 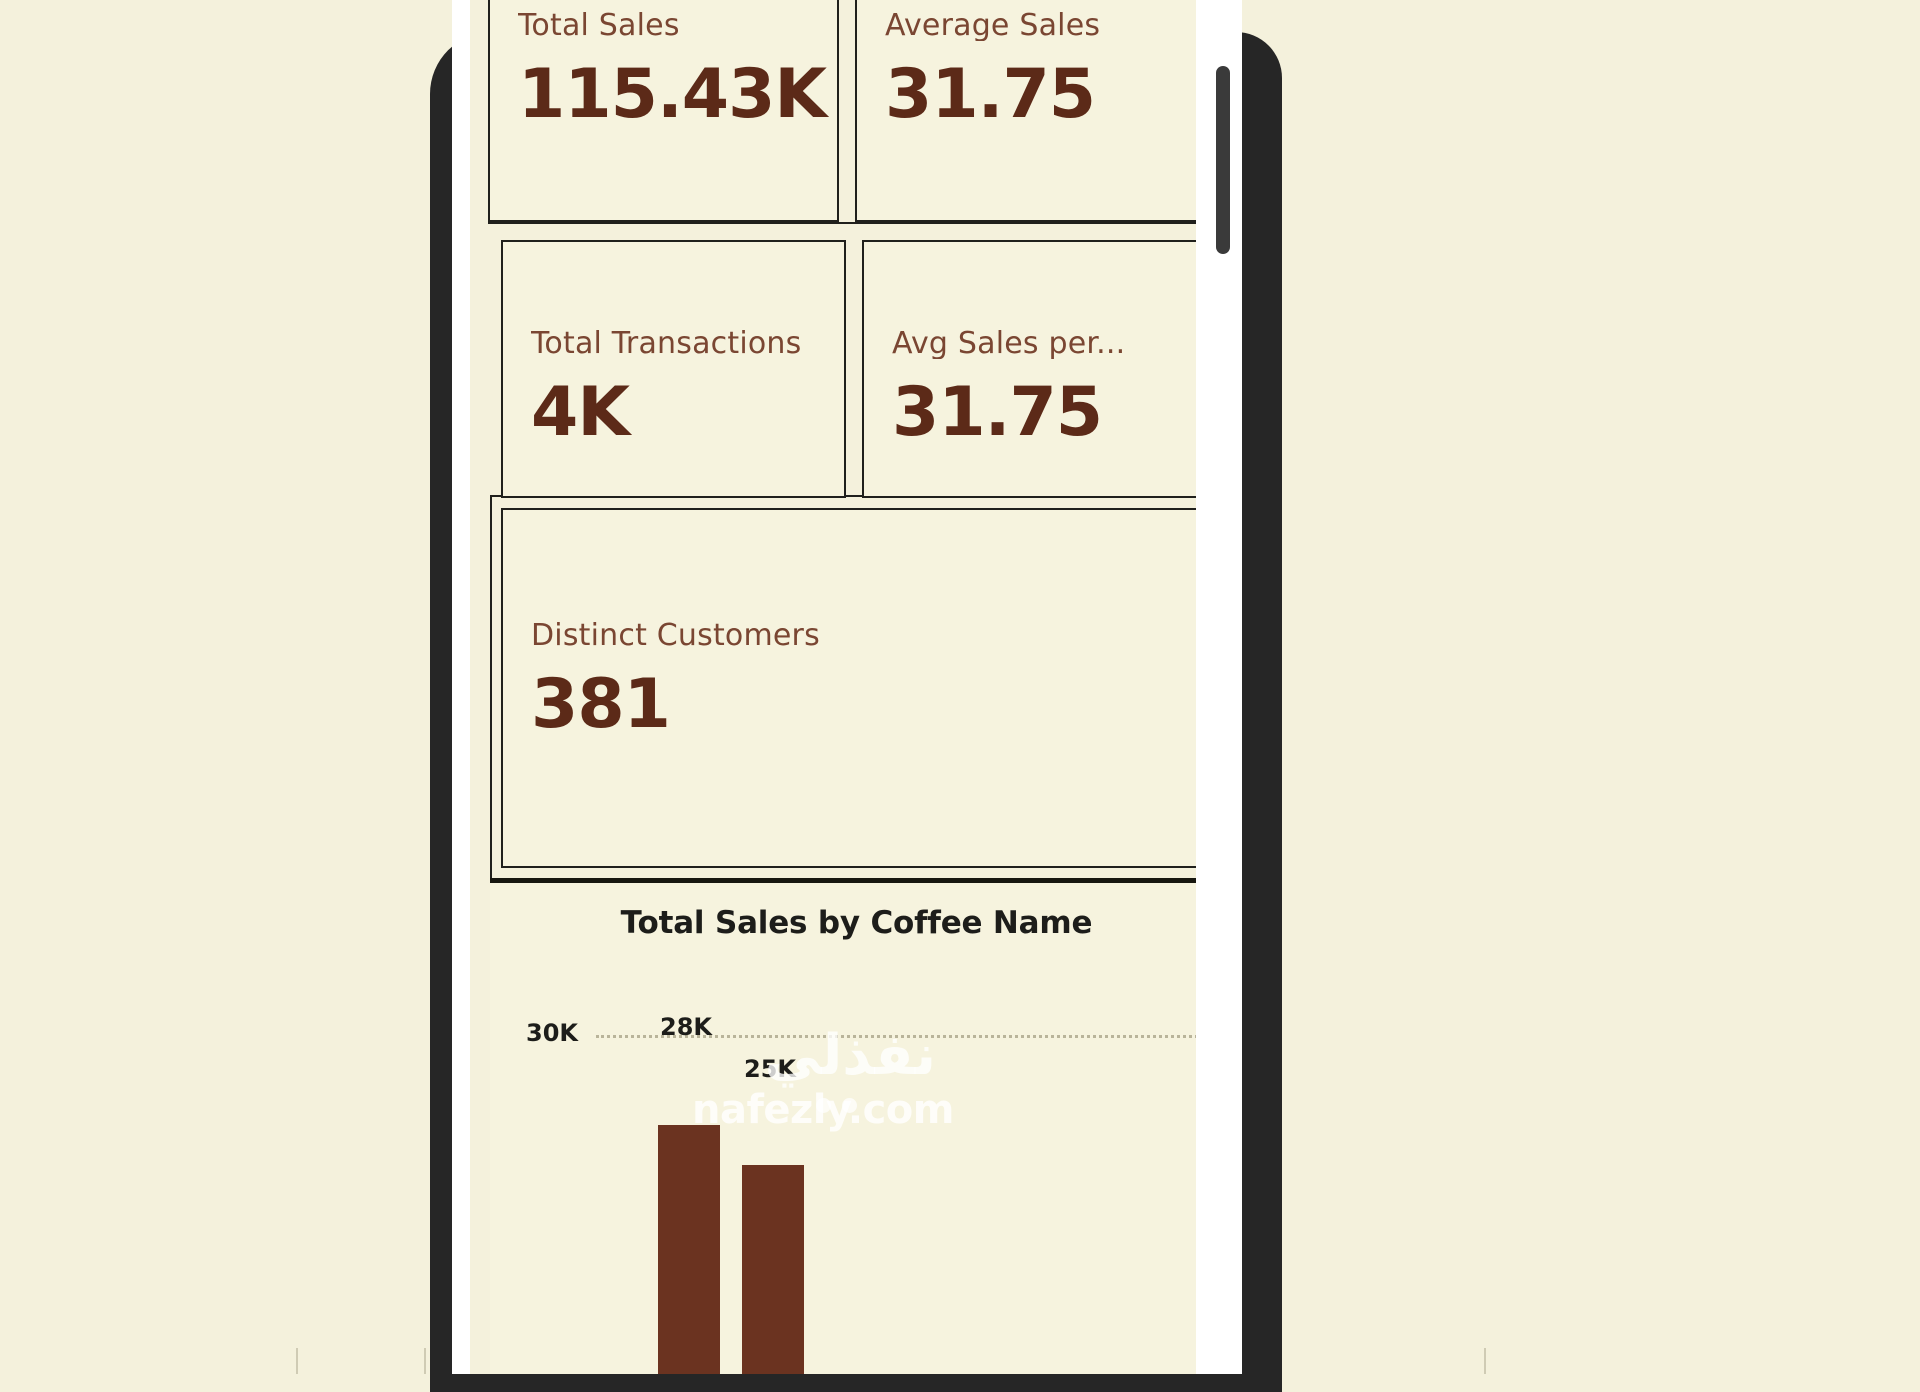 I want to click on kpi-label-average-sales: Average Sales, so click(x=993, y=26).